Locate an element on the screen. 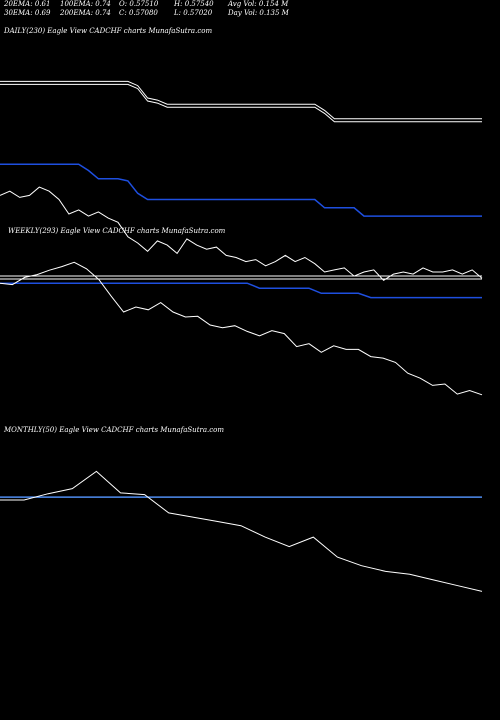 The height and width of the screenshot is (720, 500). ema30-readout: 30EMA: 0.69 is located at coordinates (27, 13).